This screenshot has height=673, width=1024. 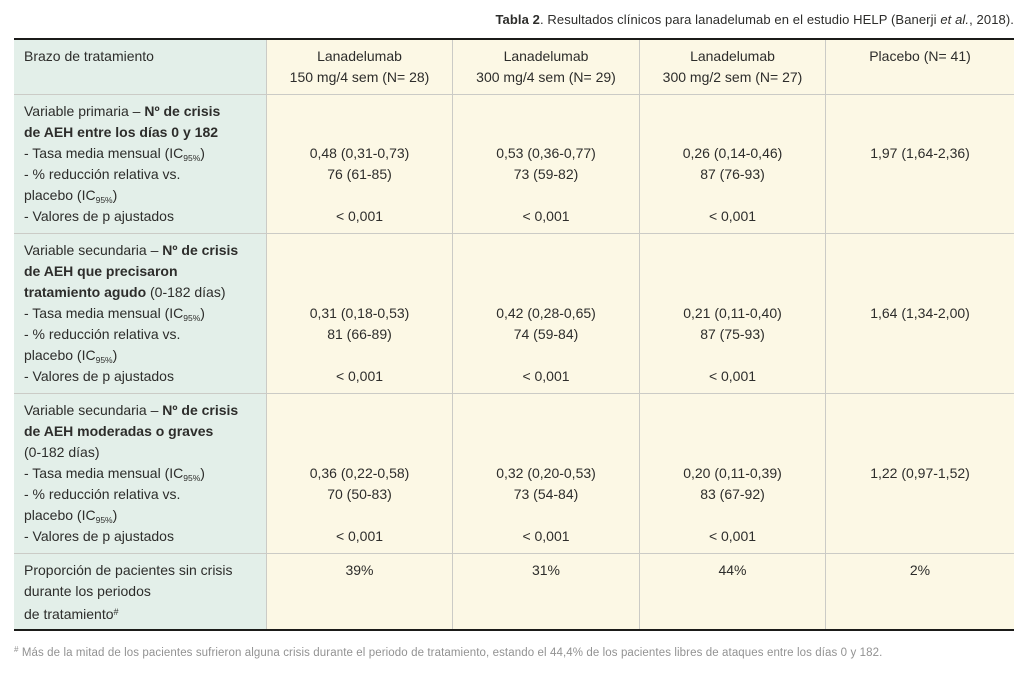 What do you see at coordinates (546, 163) in the screenshot?
I see `row-primary-arm2-cell: 0,53 (0,36-0,77) 73 (59-82) < 0,001` at bounding box center [546, 163].